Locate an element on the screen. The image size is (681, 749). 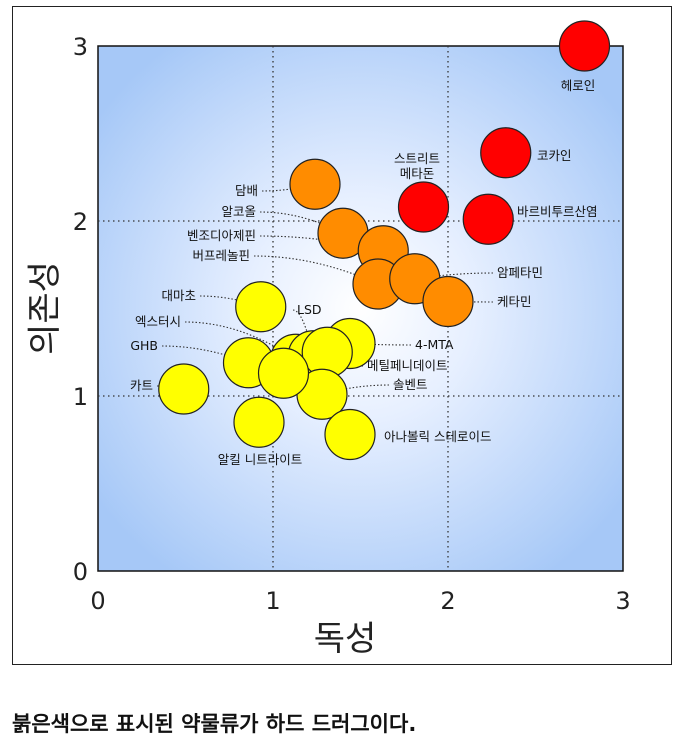
y-tick-label: 1 is located at coordinates (80, 397).